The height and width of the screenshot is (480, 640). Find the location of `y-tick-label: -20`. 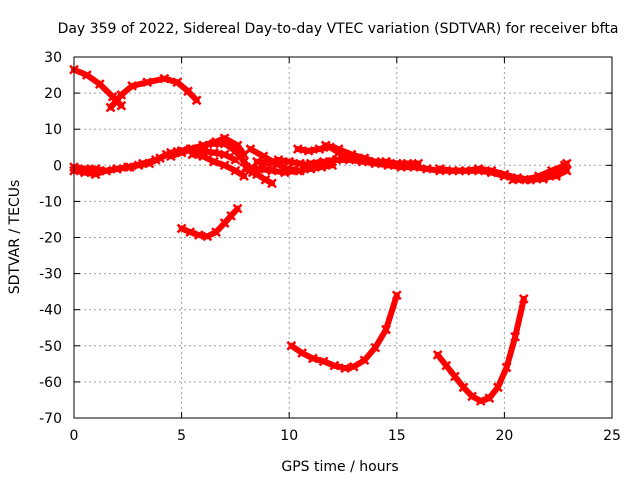

y-tick-label: -20 is located at coordinates (50, 239).